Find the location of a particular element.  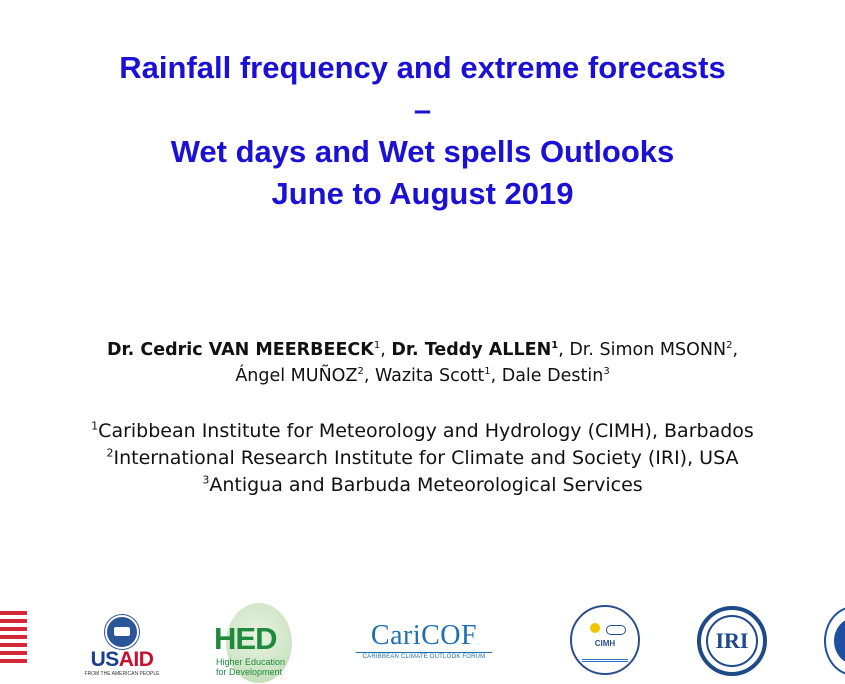

iri-wordmark: IRI is located at coordinates (732, 641).